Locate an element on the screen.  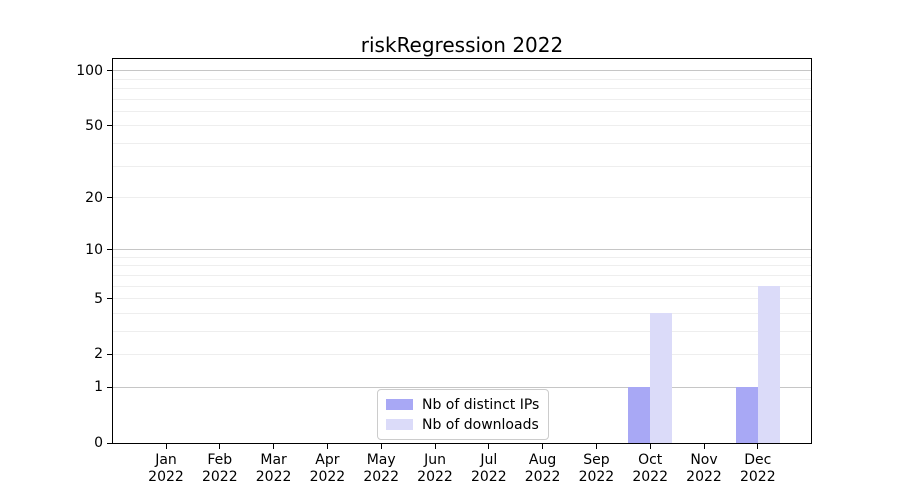
legend-swatch-downloads is located at coordinates (399, 424).